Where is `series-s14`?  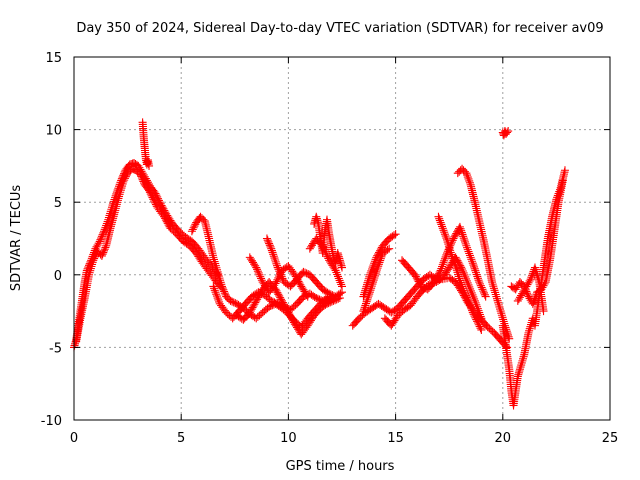
series-s14 is located at coordinates (433, 291).